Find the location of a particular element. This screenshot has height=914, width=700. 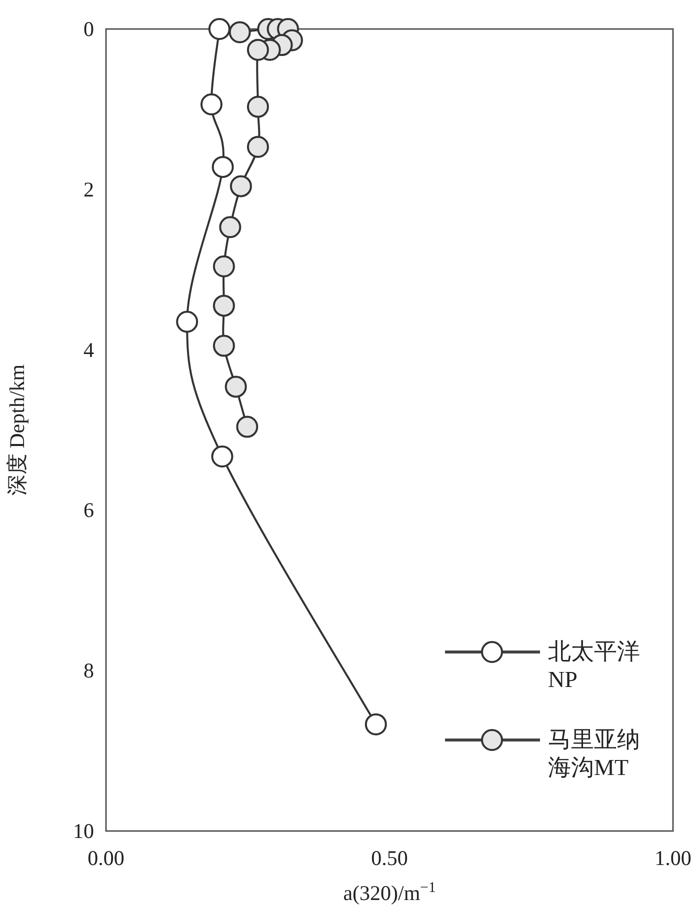

y-tick-label: 4 is located at coordinates (89, 350).